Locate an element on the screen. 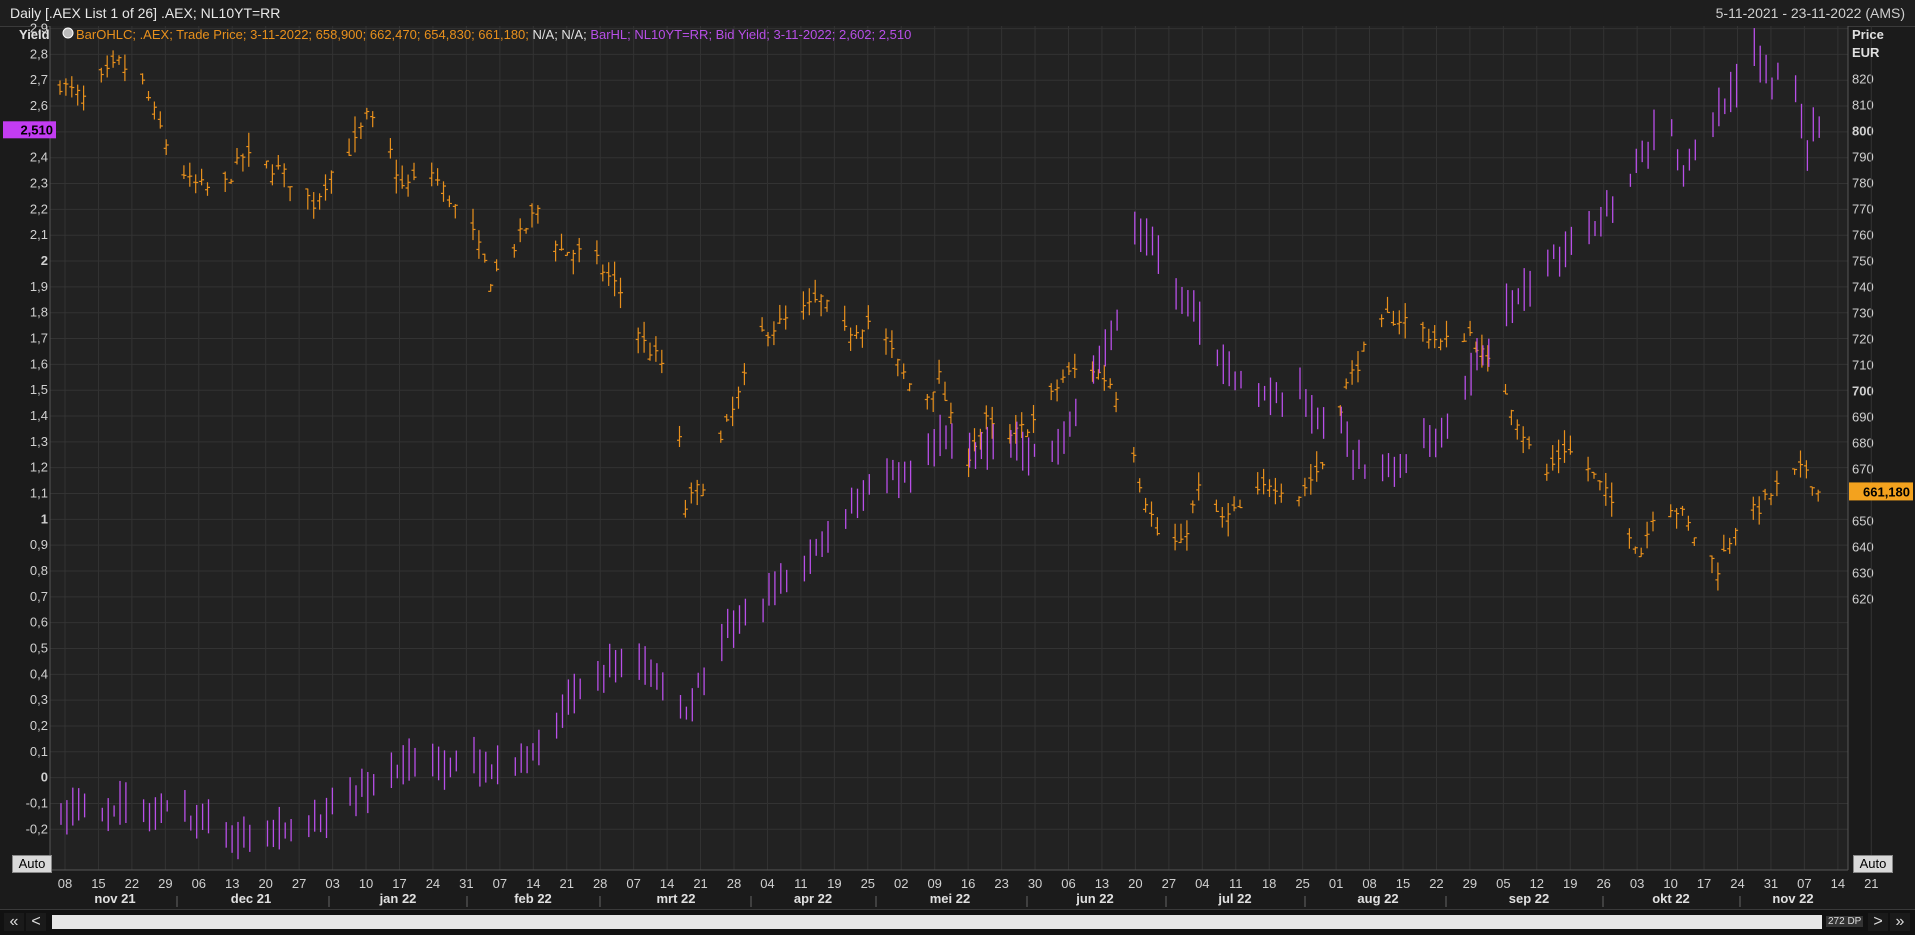 The width and height of the screenshot is (1915, 935). y2-tick-label: 730 is located at coordinates (1863, 313).